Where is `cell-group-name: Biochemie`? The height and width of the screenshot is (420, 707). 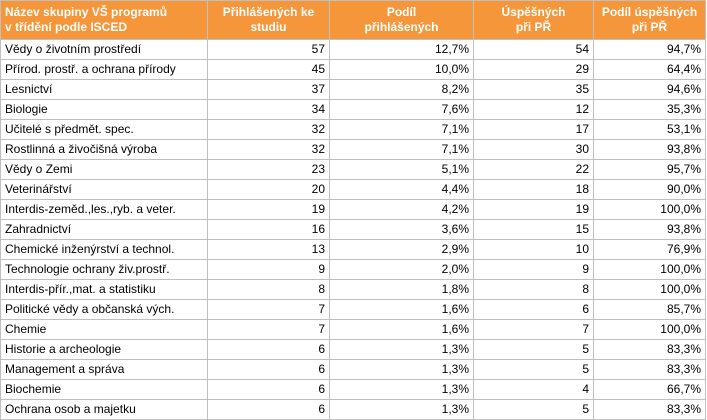
cell-group-name: Biochemie is located at coordinates (104, 389).